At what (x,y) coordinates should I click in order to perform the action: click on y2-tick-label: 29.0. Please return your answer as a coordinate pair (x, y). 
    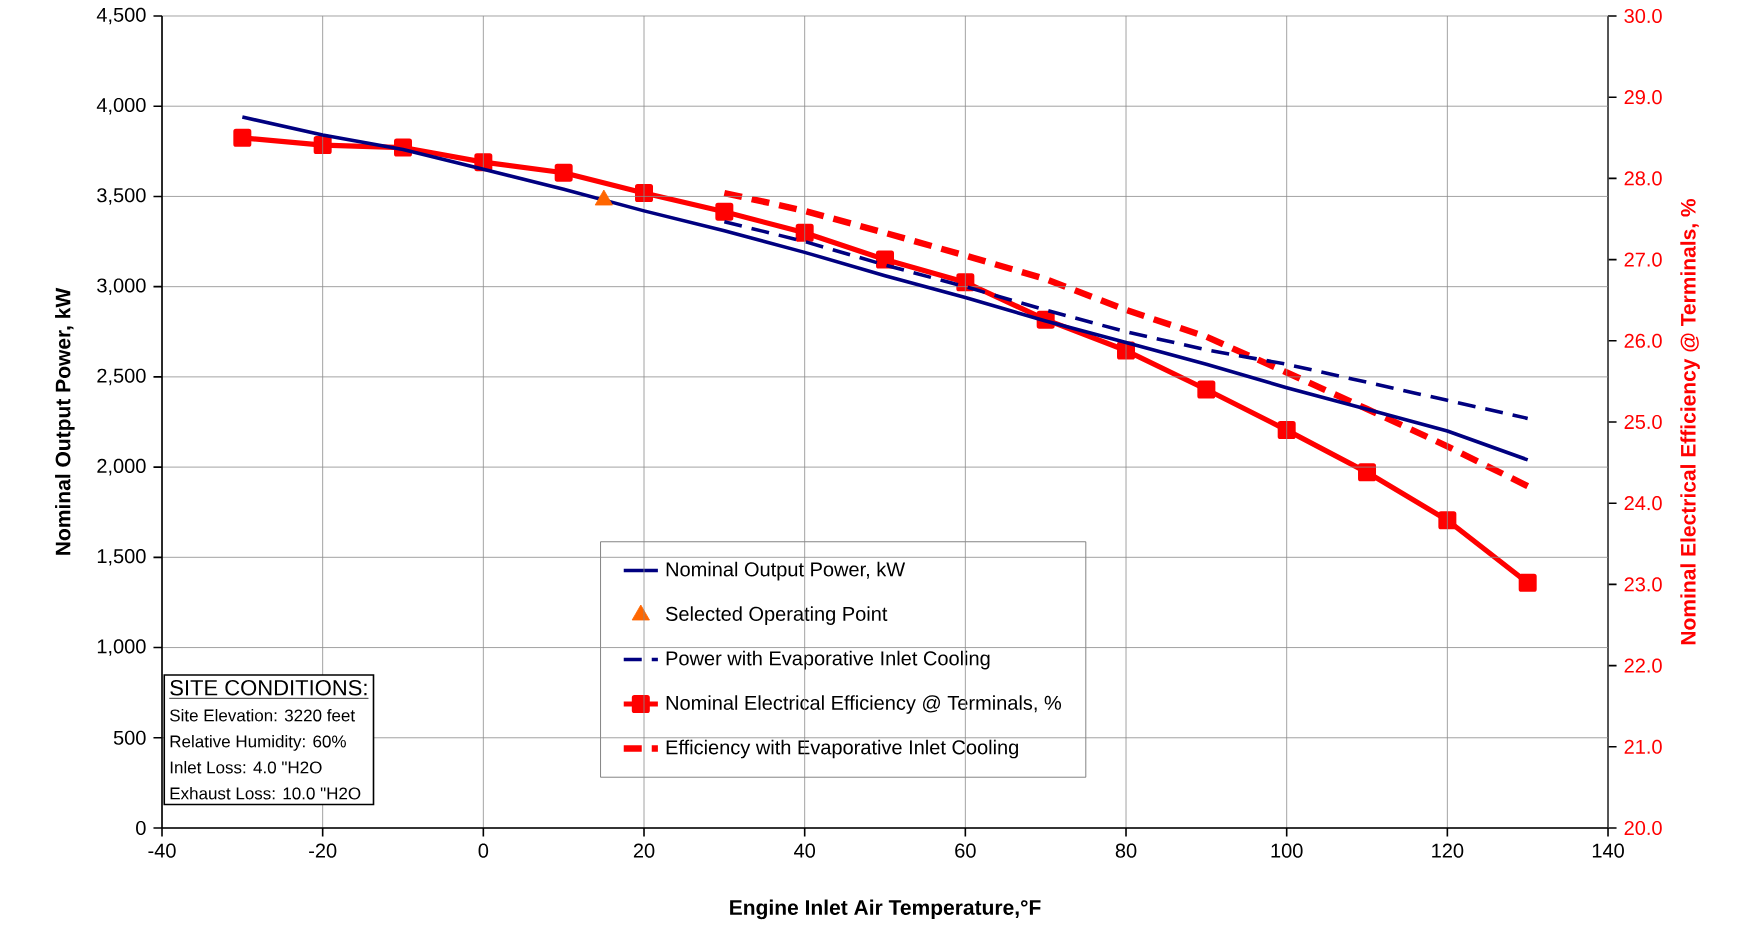
    Looking at the image, I should click on (1643, 97).